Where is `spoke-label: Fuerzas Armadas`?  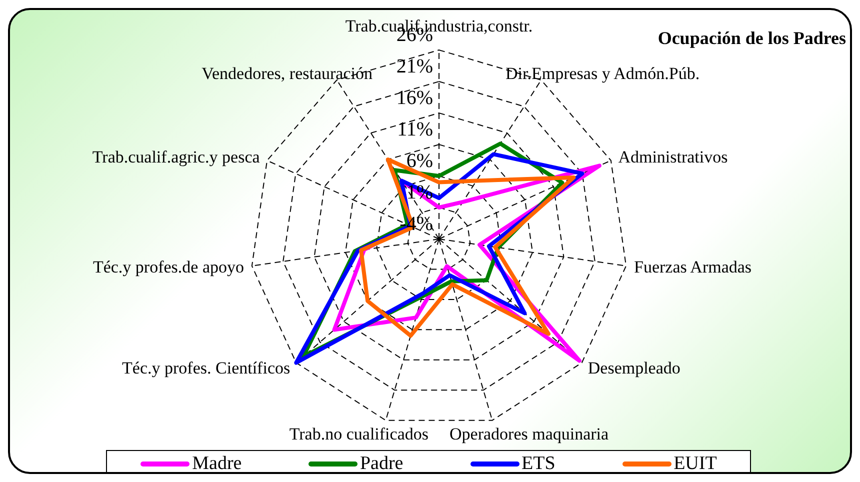
spoke-label: Fuerzas Armadas is located at coordinates (693, 267).